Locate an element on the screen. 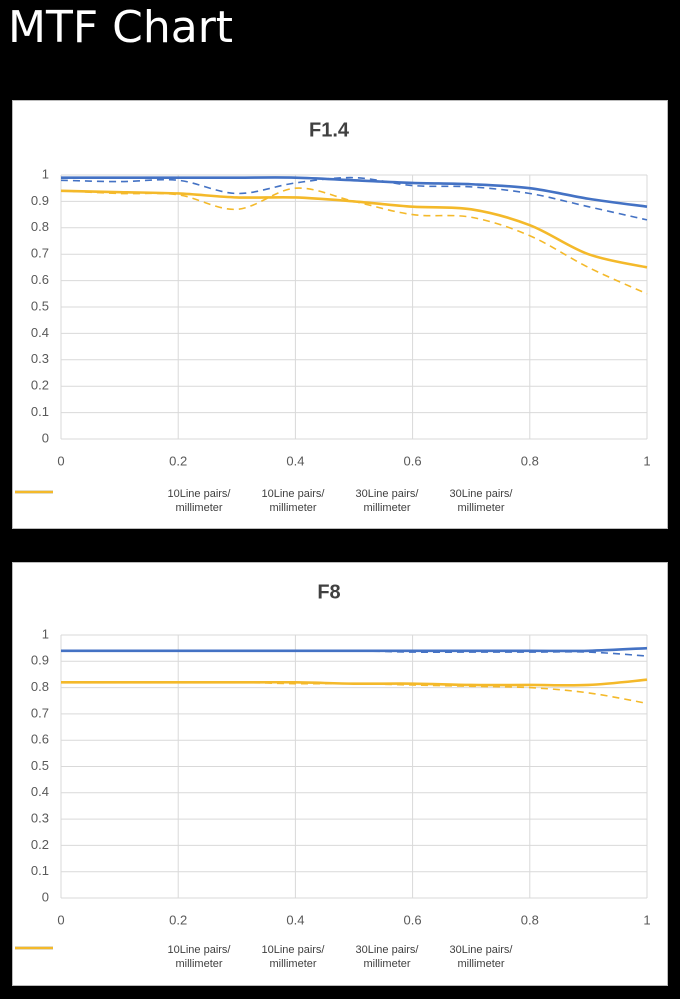 This screenshot has height=999, width=680. page-title: MTF Chart is located at coordinates (121, 27).